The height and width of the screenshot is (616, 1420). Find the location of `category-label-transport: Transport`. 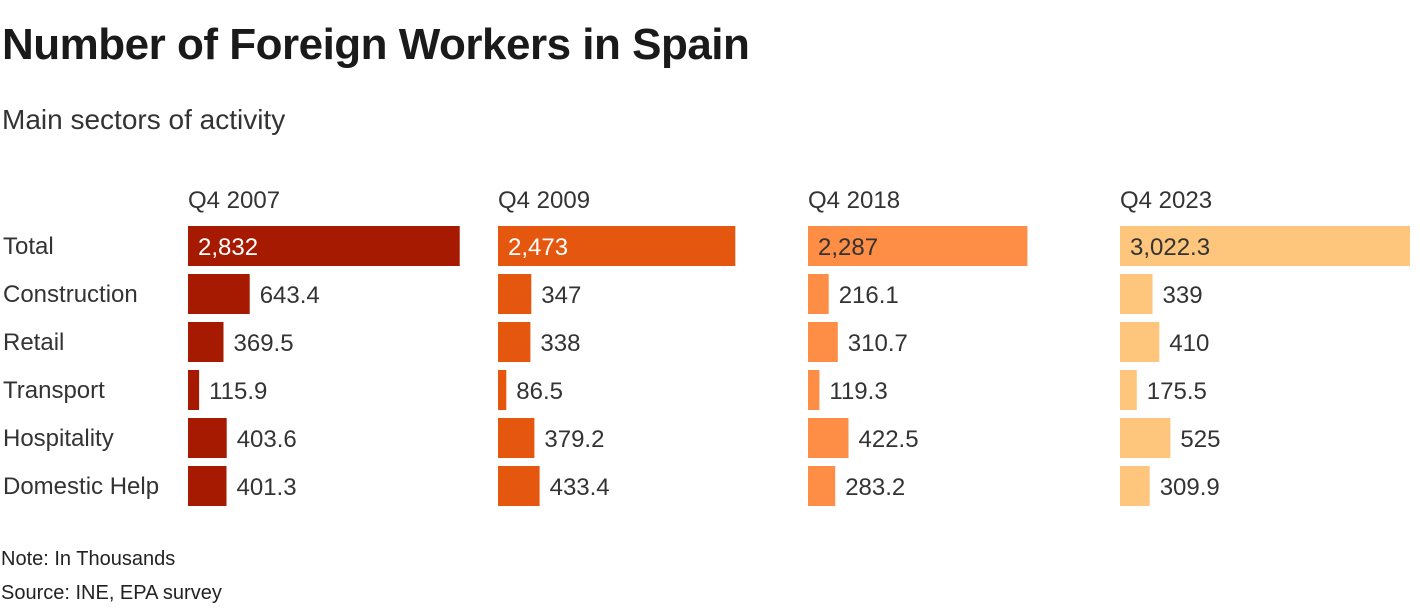

category-label-transport: Transport is located at coordinates (54, 390).